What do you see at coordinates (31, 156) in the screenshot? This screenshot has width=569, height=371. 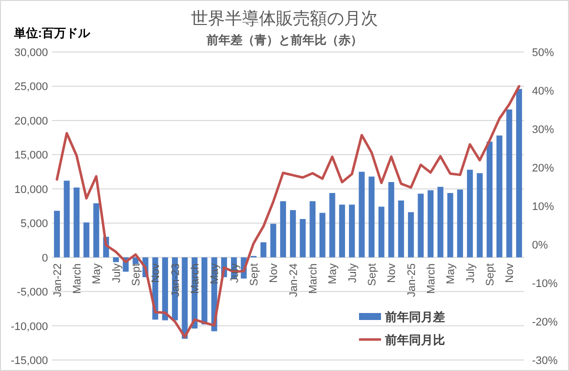 I see `y-tick-label: 15,000` at bounding box center [31, 156].